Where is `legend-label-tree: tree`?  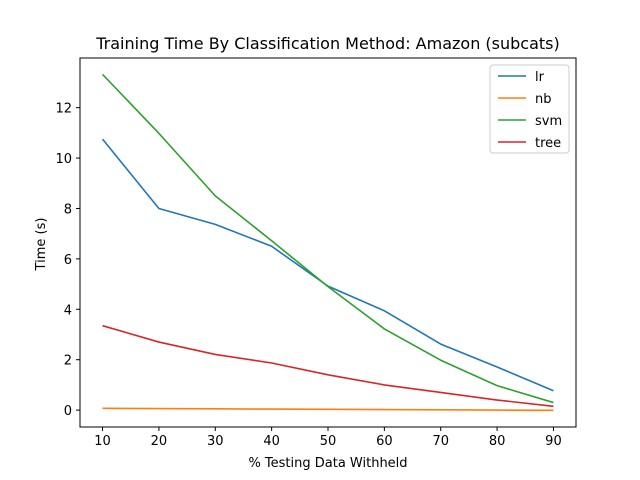
legend-label-tree: tree is located at coordinates (548, 143).